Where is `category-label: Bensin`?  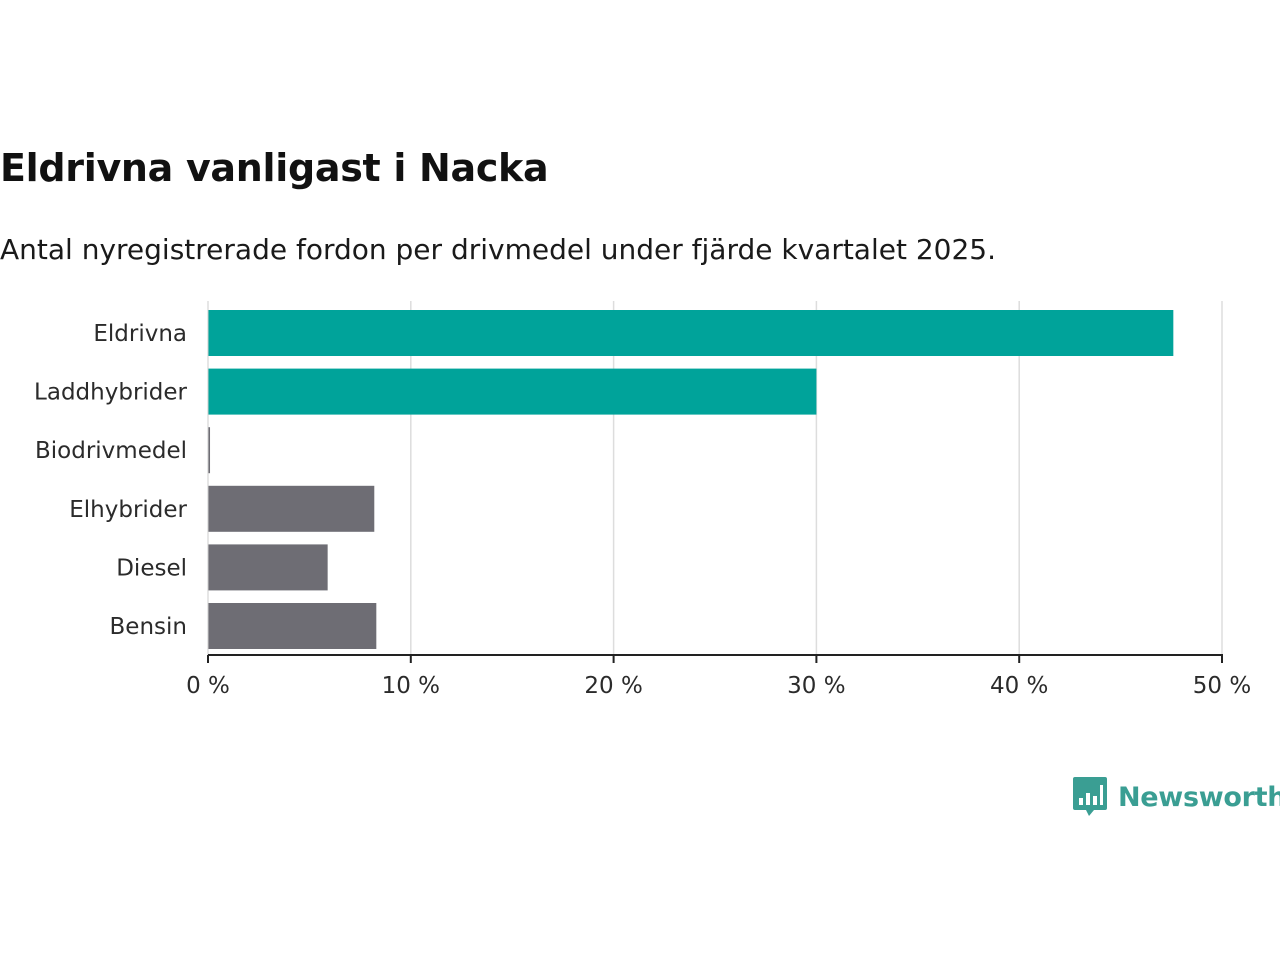
category-label: Bensin is located at coordinates (148, 627).